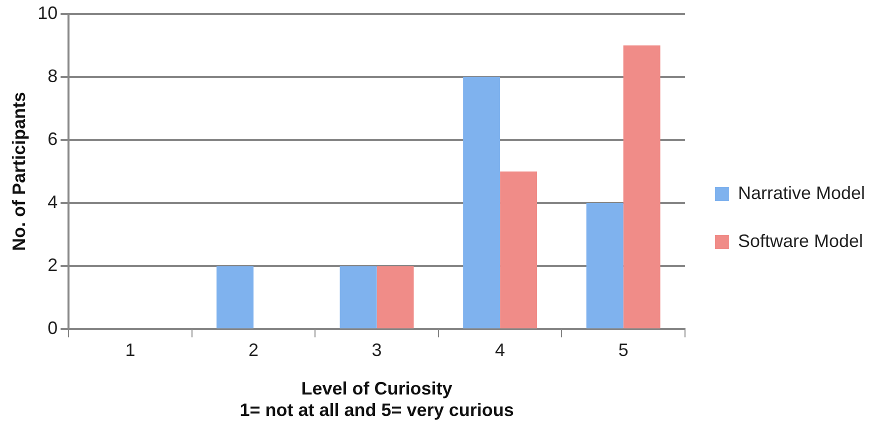  What do you see at coordinates (53, 138) in the screenshot?
I see `y-tick-label: 6` at bounding box center [53, 138].